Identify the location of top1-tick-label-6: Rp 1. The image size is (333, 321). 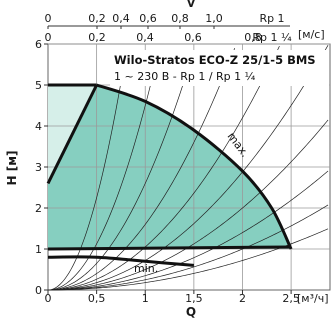
(271, 18).